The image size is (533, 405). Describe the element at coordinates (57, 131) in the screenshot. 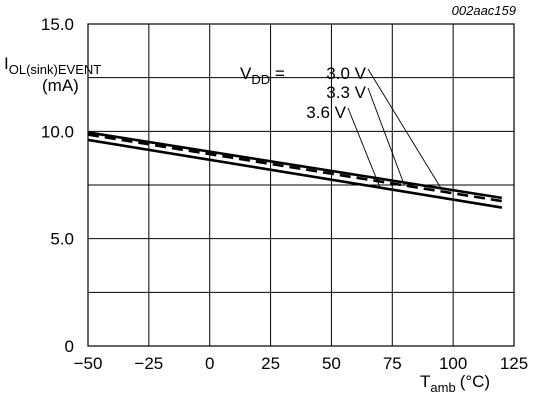

I see `y-tick-label: 10.0` at that location.